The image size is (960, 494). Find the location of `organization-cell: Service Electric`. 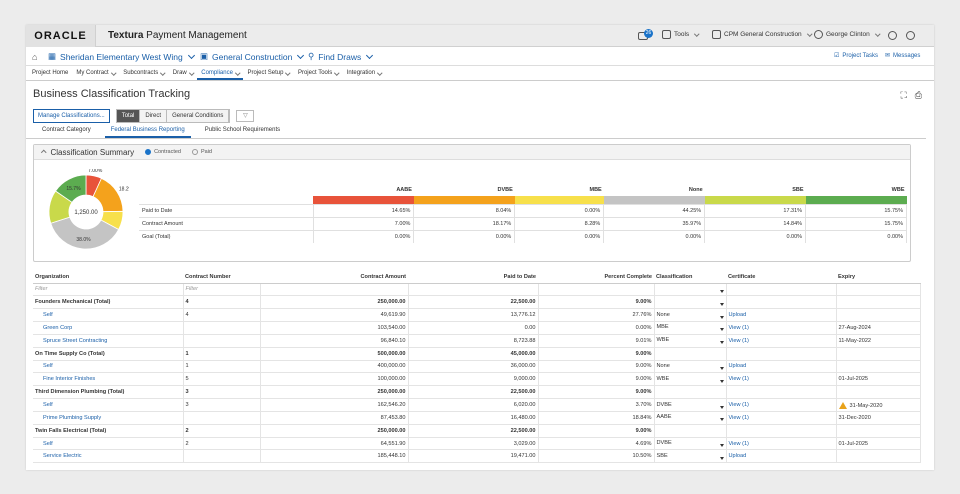

organization-cell: Service Electric is located at coordinates (108, 456).